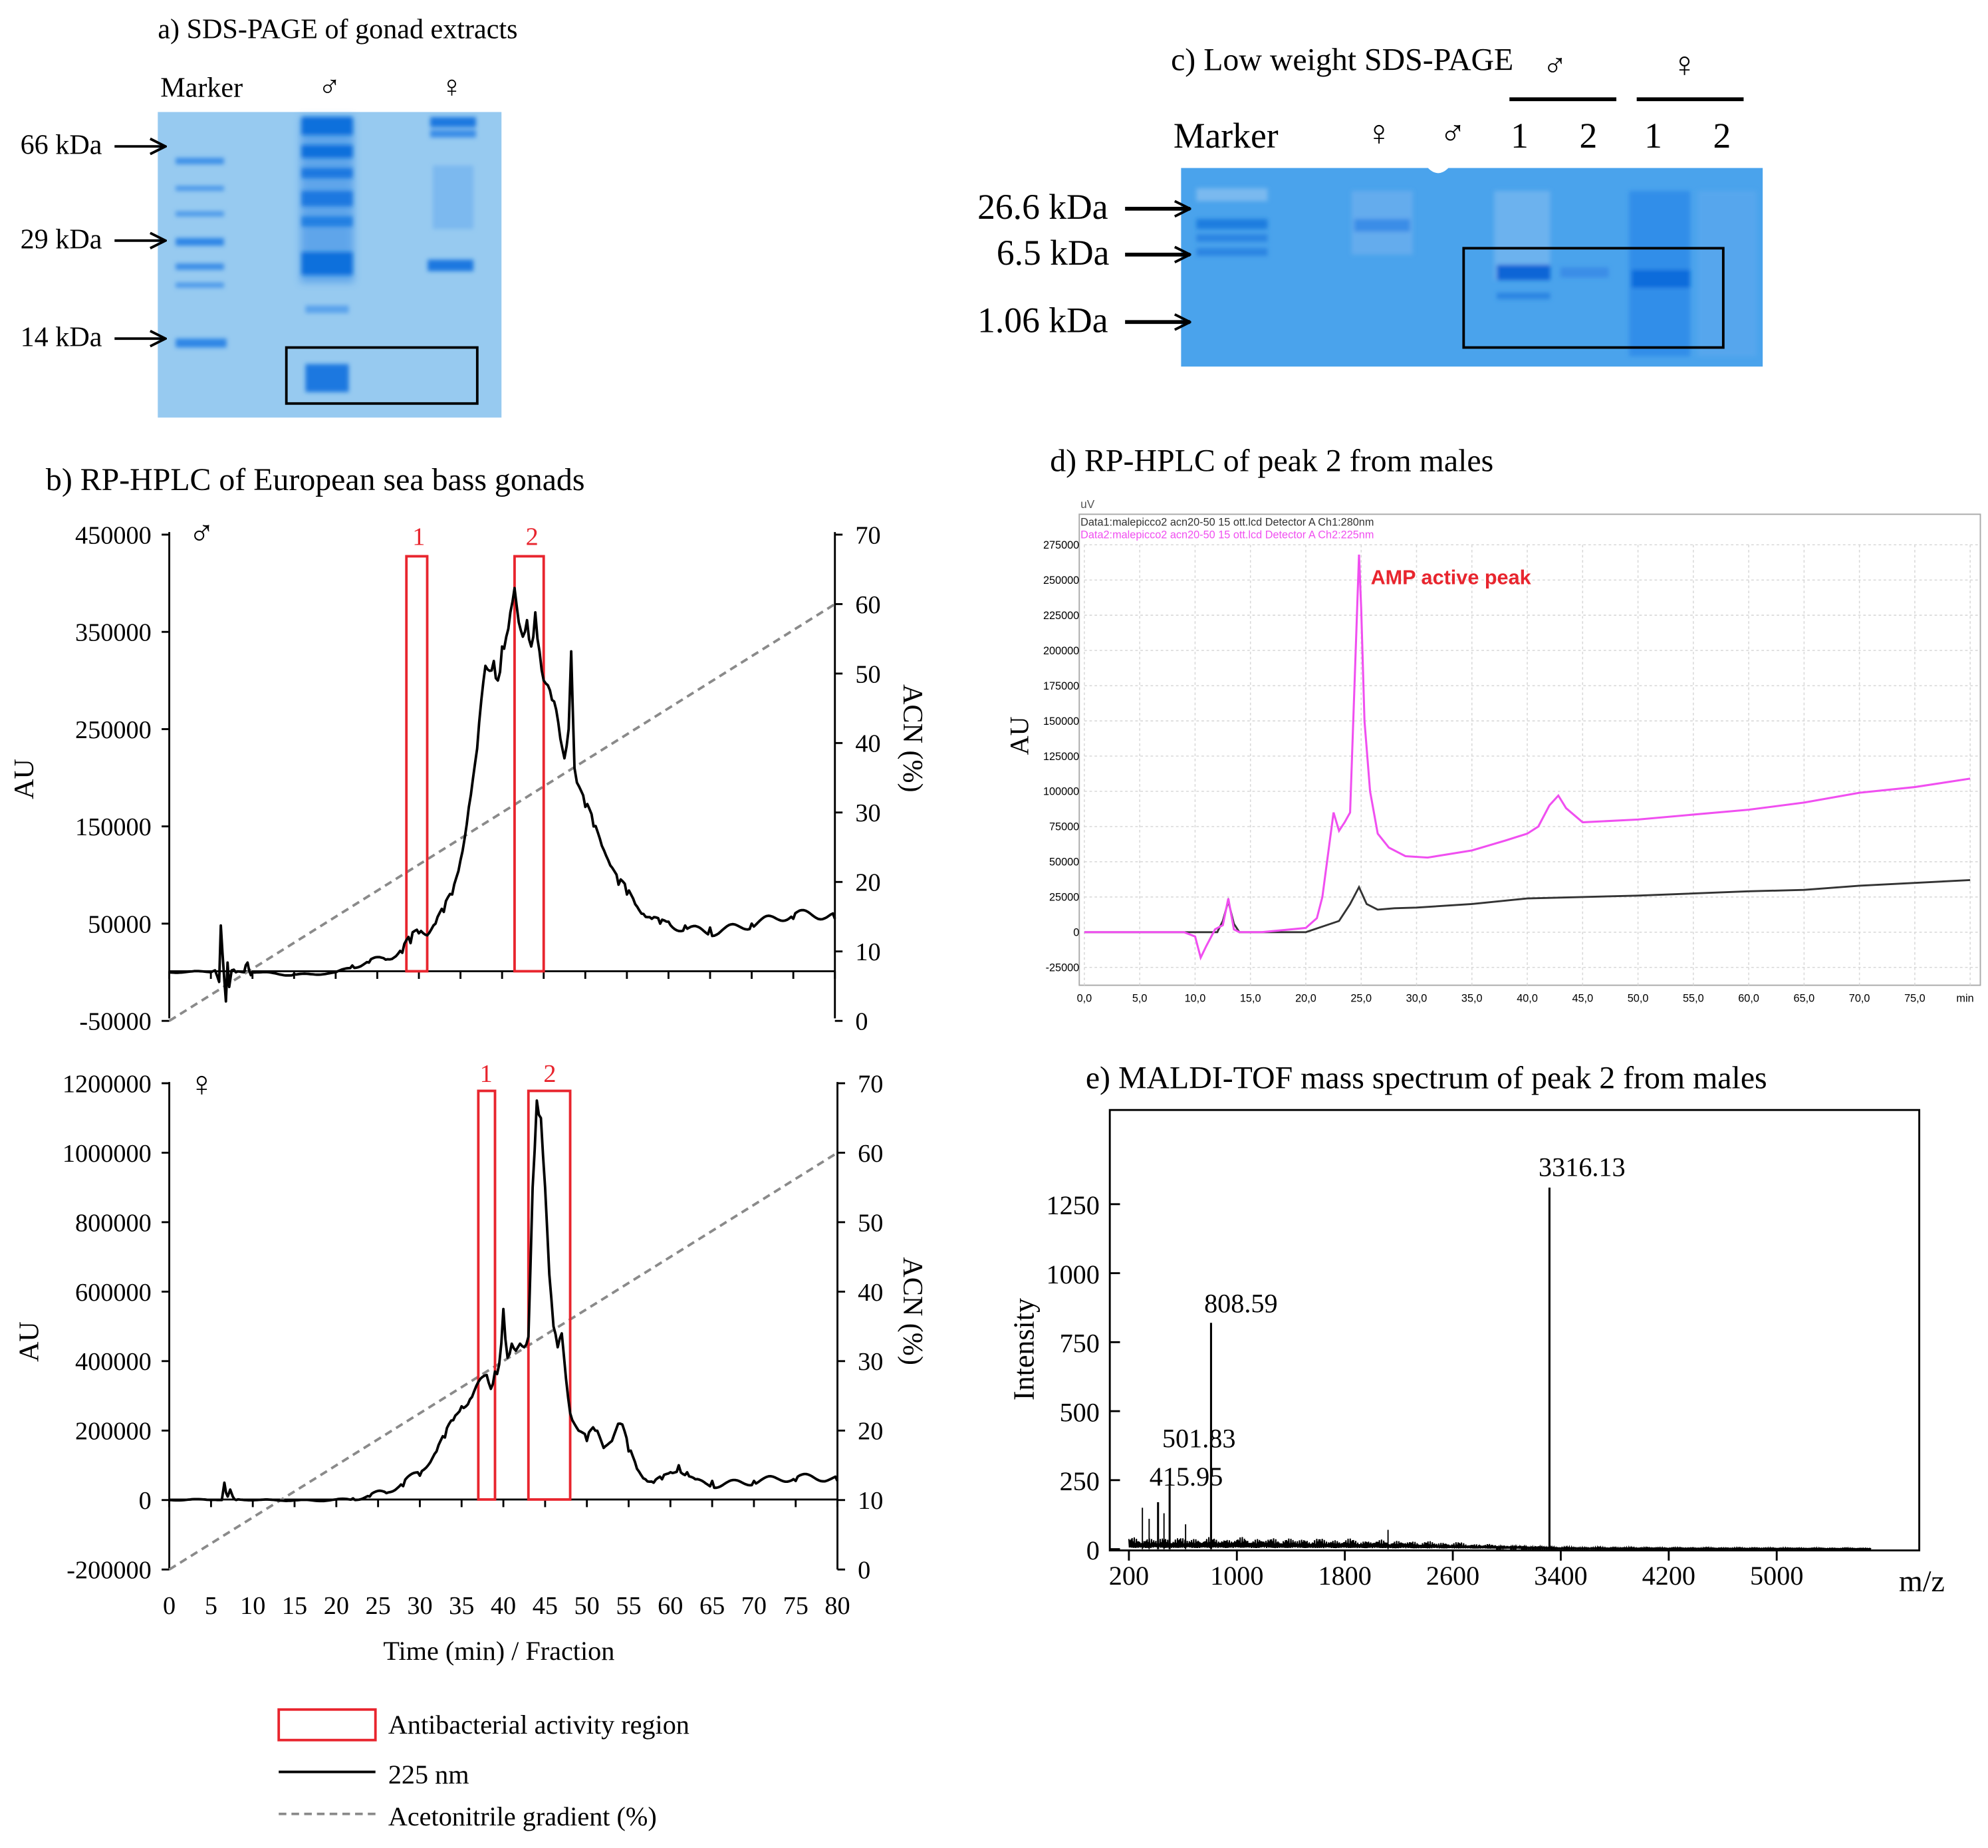 The width and height of the screenshot is (1988, 1848). Describe the element at coordinates (1072, 1274) in the screenshot. I see `y-tick-label: 1000` at that location.